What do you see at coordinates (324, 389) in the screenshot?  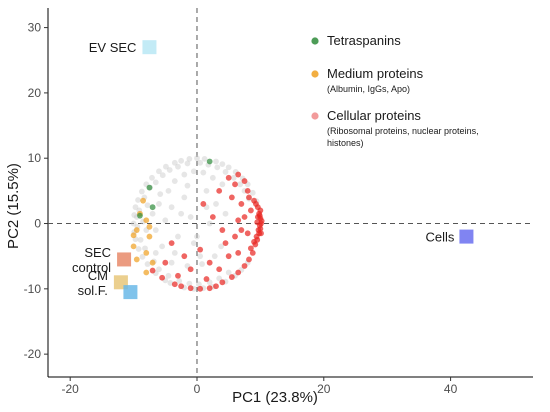 I see `x-tick-label: 20` at bounding box center [324, 389].